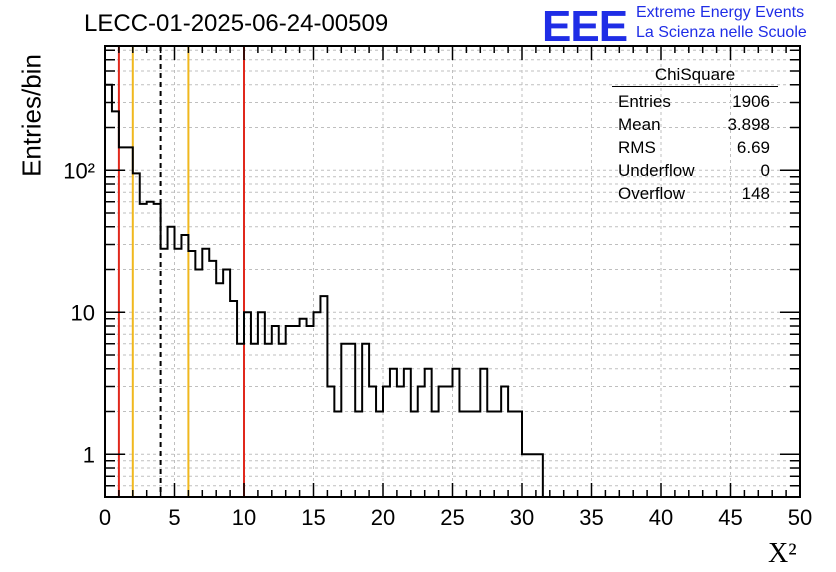 Image resolution: width=836 pixels, height=572 pixels. What do you see at coordinates (452, 517) in the screenshot?
I see `x-tick-label: 25` at bounding box center [452, 517].